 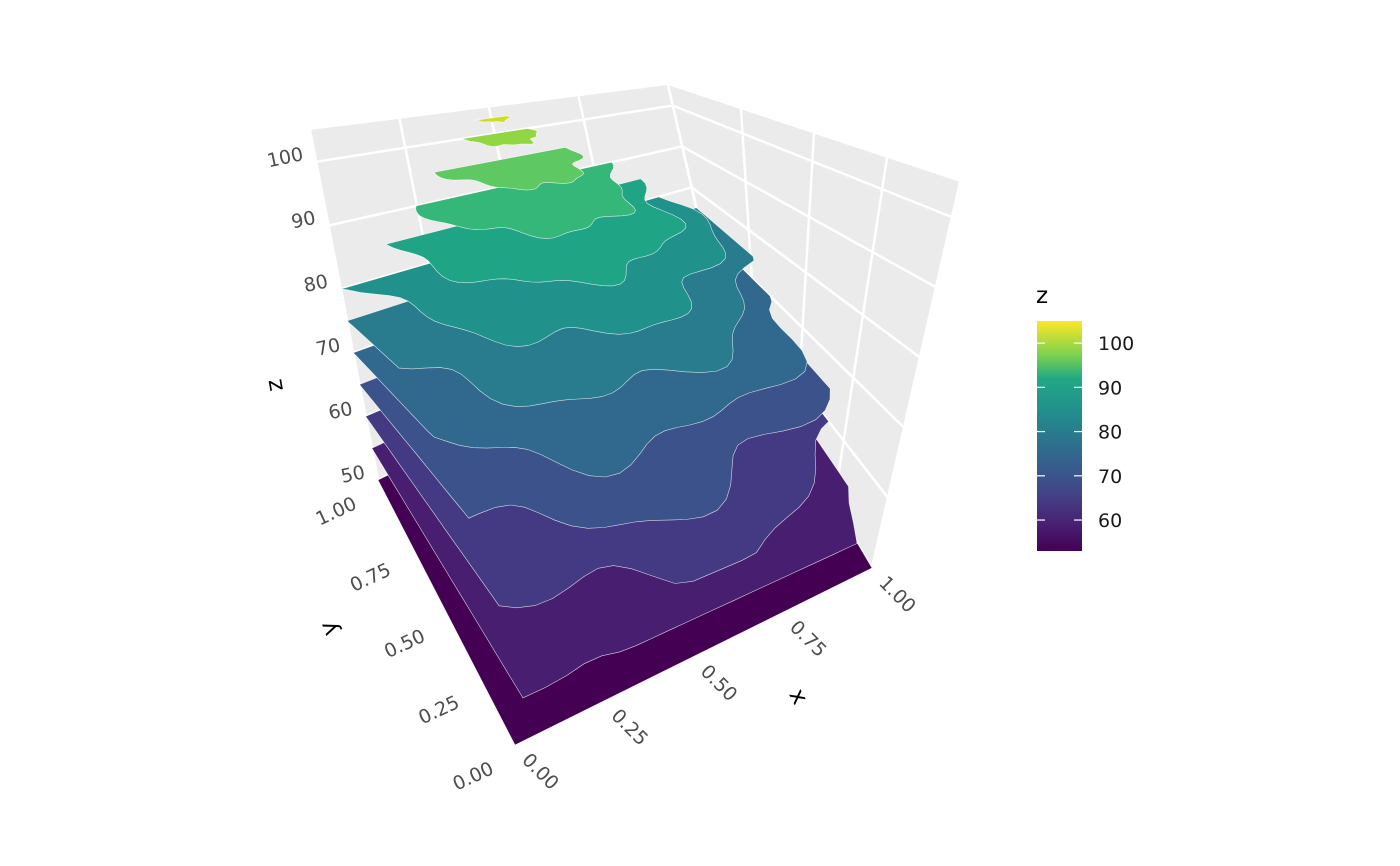 I want to click on legend-tick-label: 70, so click(x=1110, y=477).